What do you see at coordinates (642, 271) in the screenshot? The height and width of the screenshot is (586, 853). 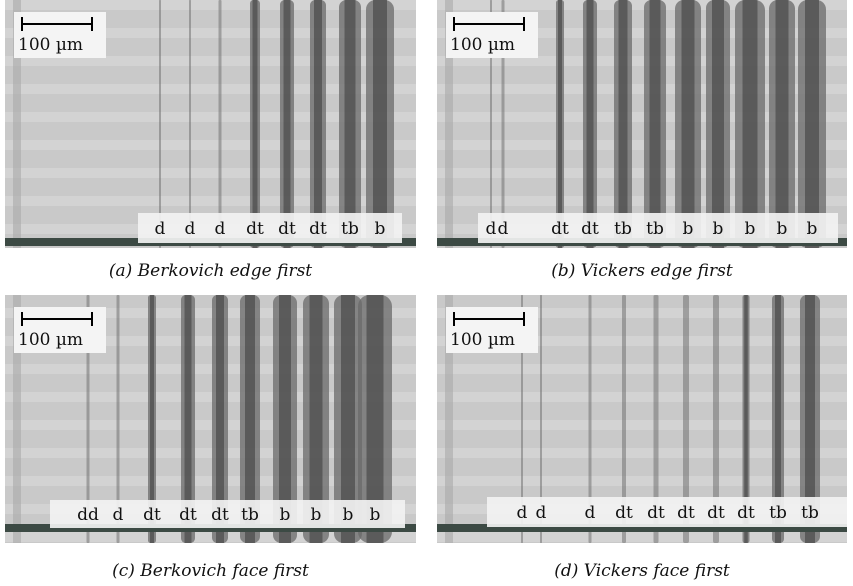 I see `panel-caption: (b) Vickers edge first` at bounding box center [642, 271].